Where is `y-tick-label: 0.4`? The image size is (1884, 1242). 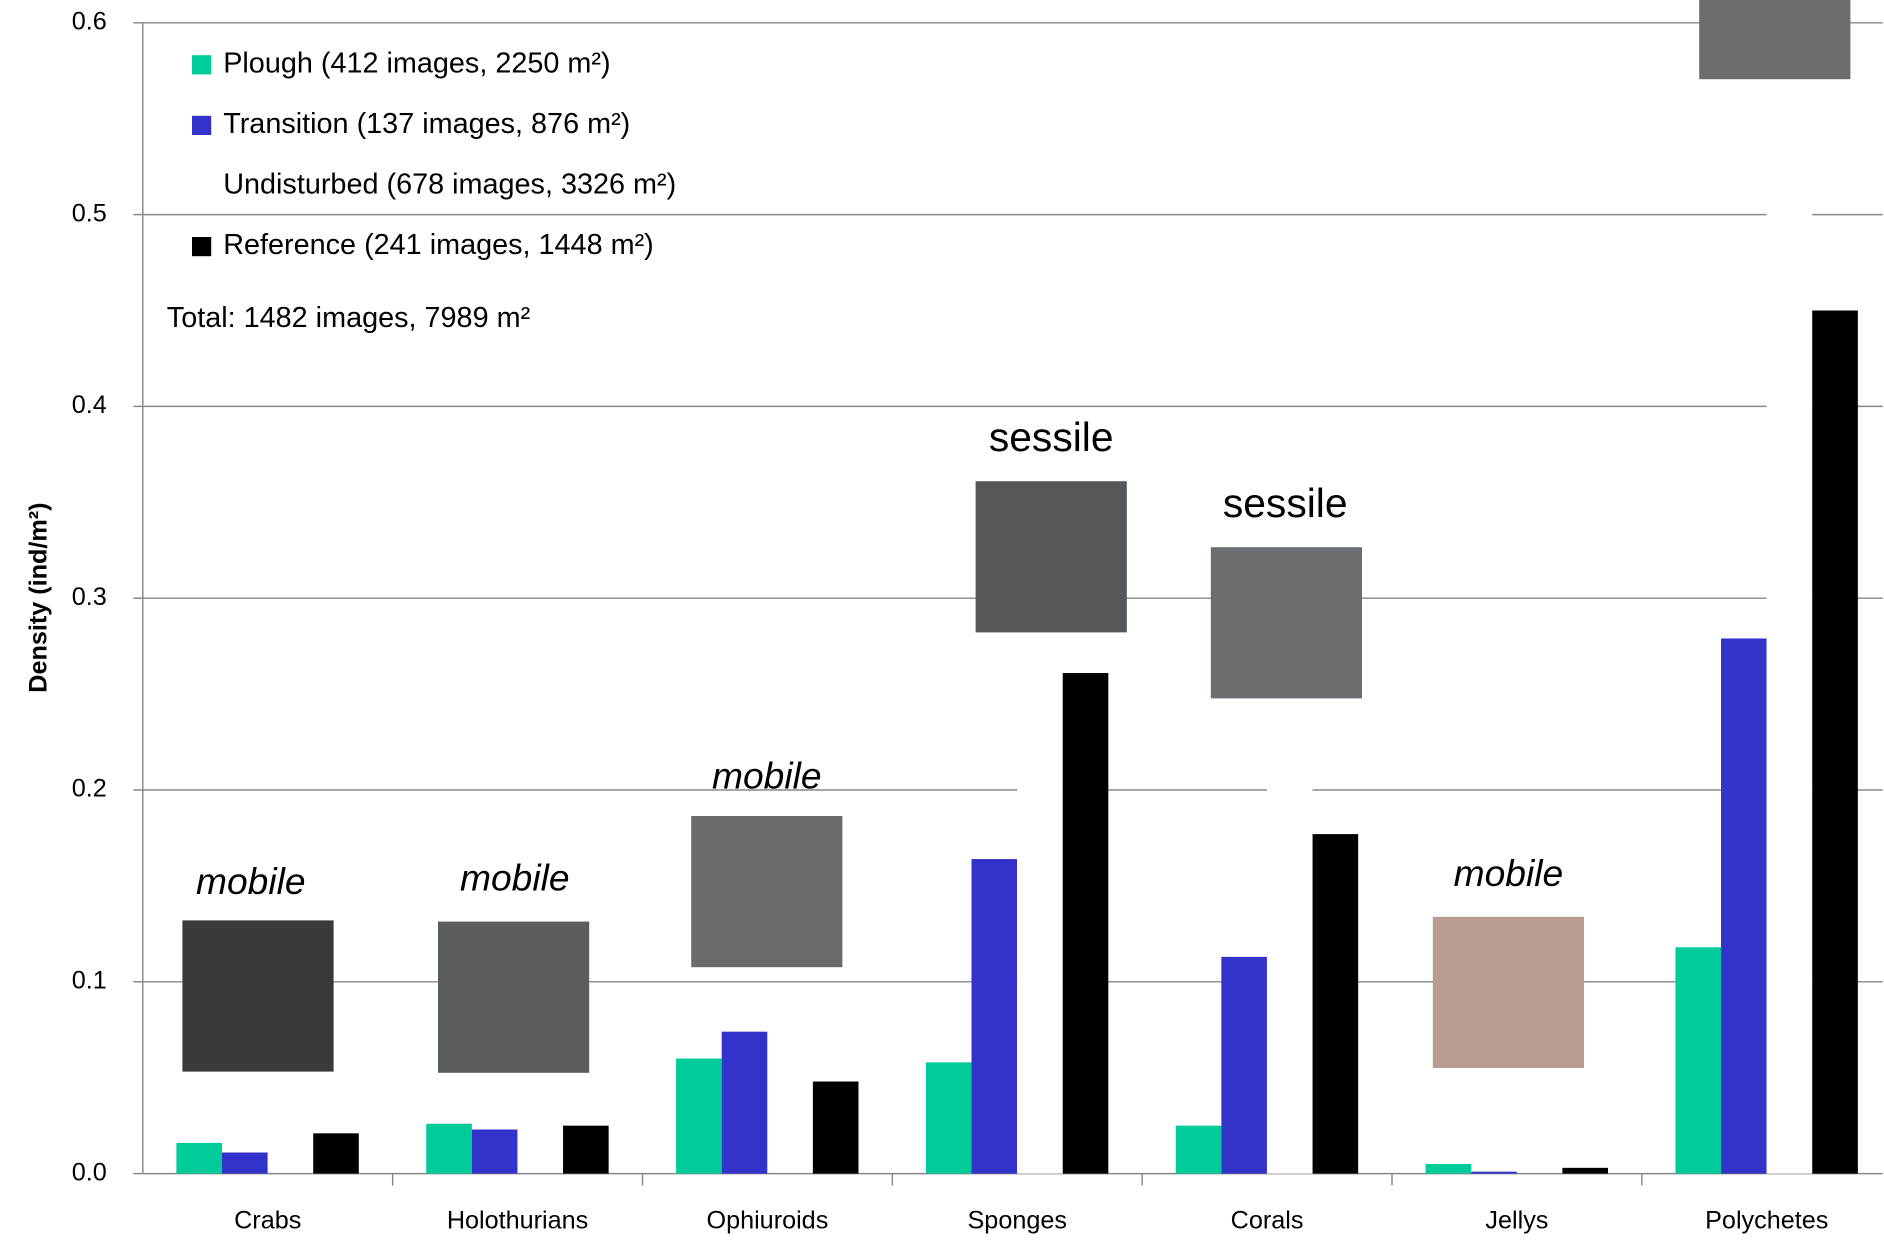 y-tick-label: 0.4 is located at coordinates (89, 405).